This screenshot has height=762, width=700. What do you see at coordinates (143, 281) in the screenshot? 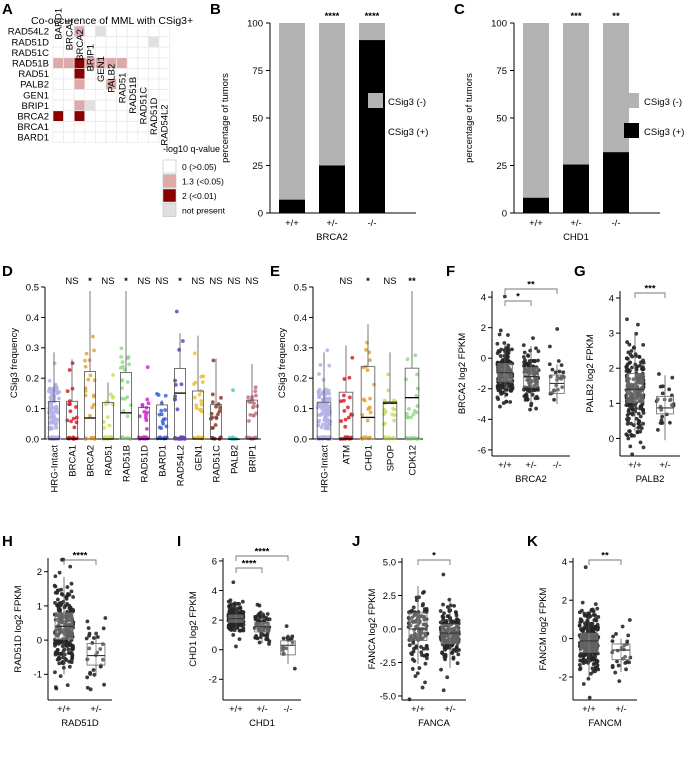
I see `significance-marker: NS` at bounding box center [143, 281].